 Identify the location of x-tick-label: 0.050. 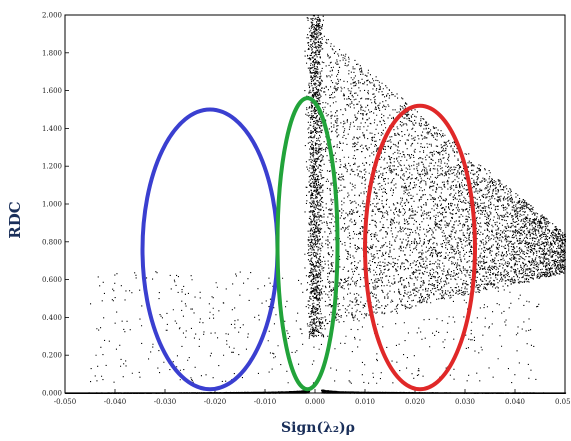
(563, 402).